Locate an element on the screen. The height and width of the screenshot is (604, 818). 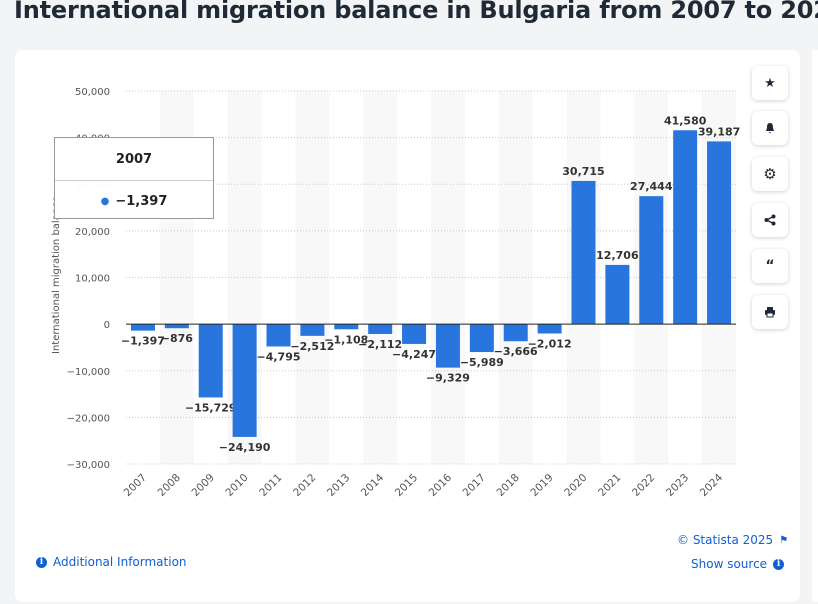
x-tick-label: 2010 is located at coordinates (236, 485).